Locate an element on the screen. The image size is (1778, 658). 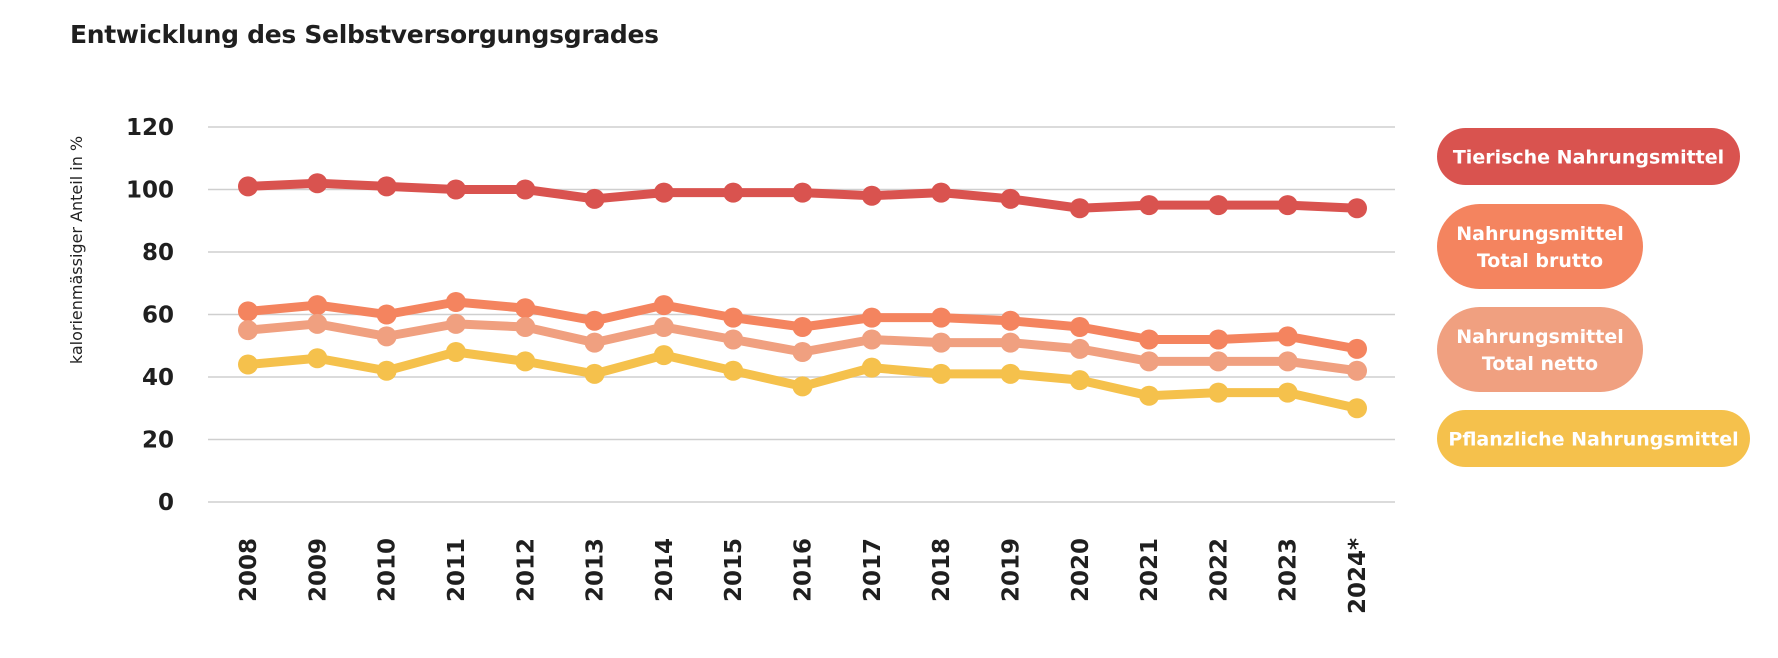
x-tick-label: 2009 is located at coordinates (318, 570).